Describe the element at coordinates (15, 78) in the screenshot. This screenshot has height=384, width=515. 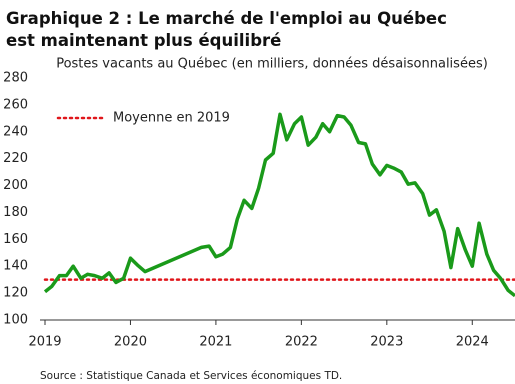
I see `y-tick-label: 280` at that location.